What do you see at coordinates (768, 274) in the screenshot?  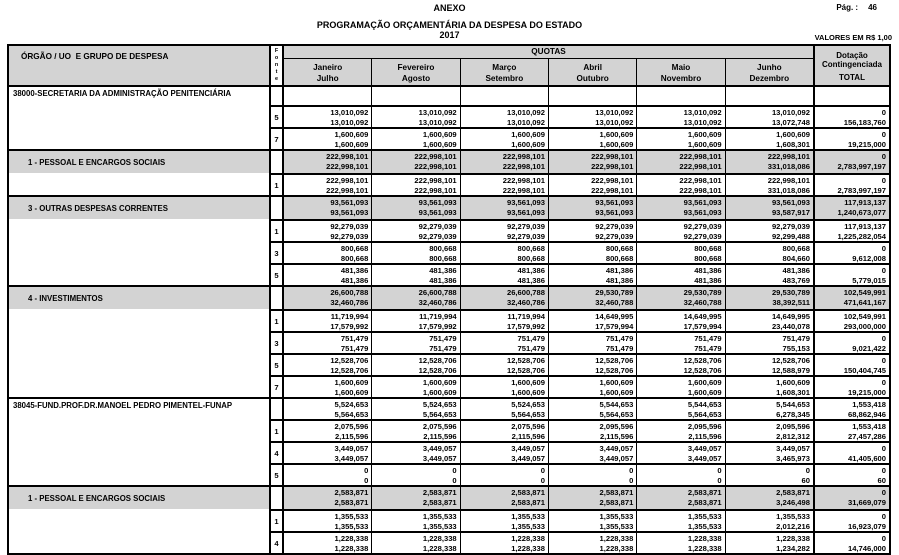 I see `value-cell: 481,386 483,769` at bounding box center [768, 274].